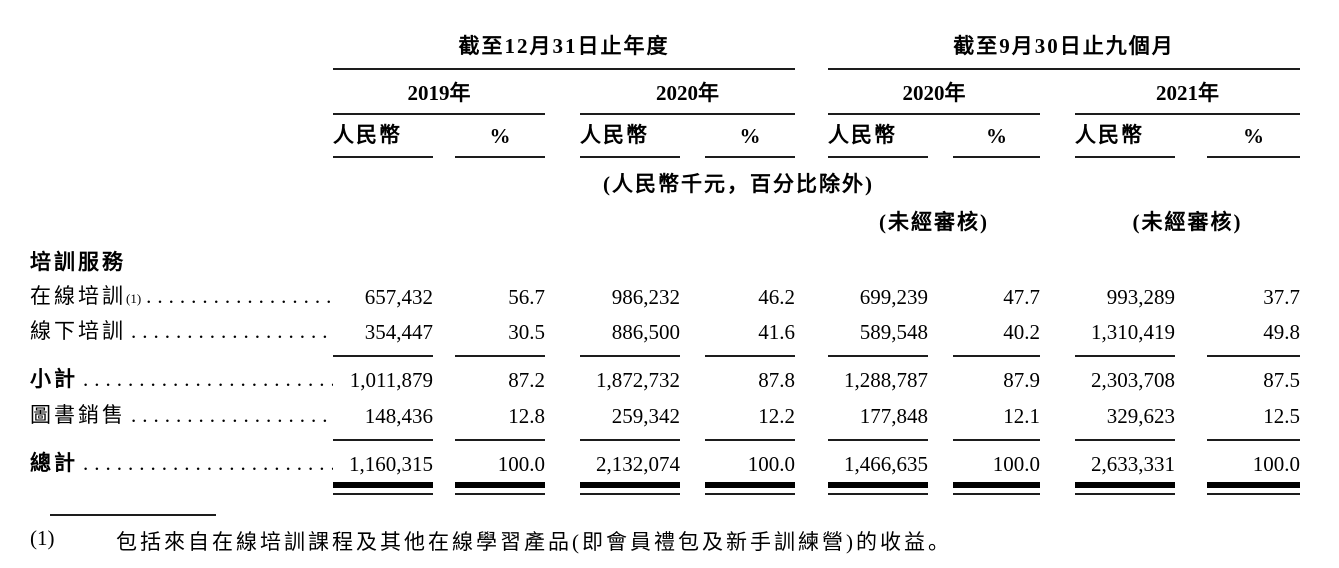 The height and width of the screenshot is (568, 1339). I want to click on period-group-nine-month-title: 截至9月30日止九個月, so click(1064, 50).